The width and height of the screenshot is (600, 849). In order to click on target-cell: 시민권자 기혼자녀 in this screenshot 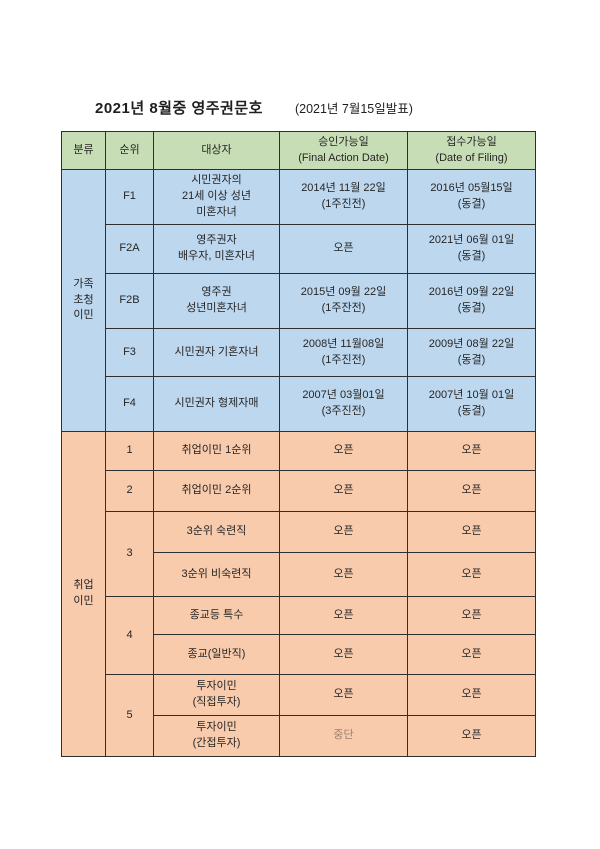, I will do `click(216, 352)`.